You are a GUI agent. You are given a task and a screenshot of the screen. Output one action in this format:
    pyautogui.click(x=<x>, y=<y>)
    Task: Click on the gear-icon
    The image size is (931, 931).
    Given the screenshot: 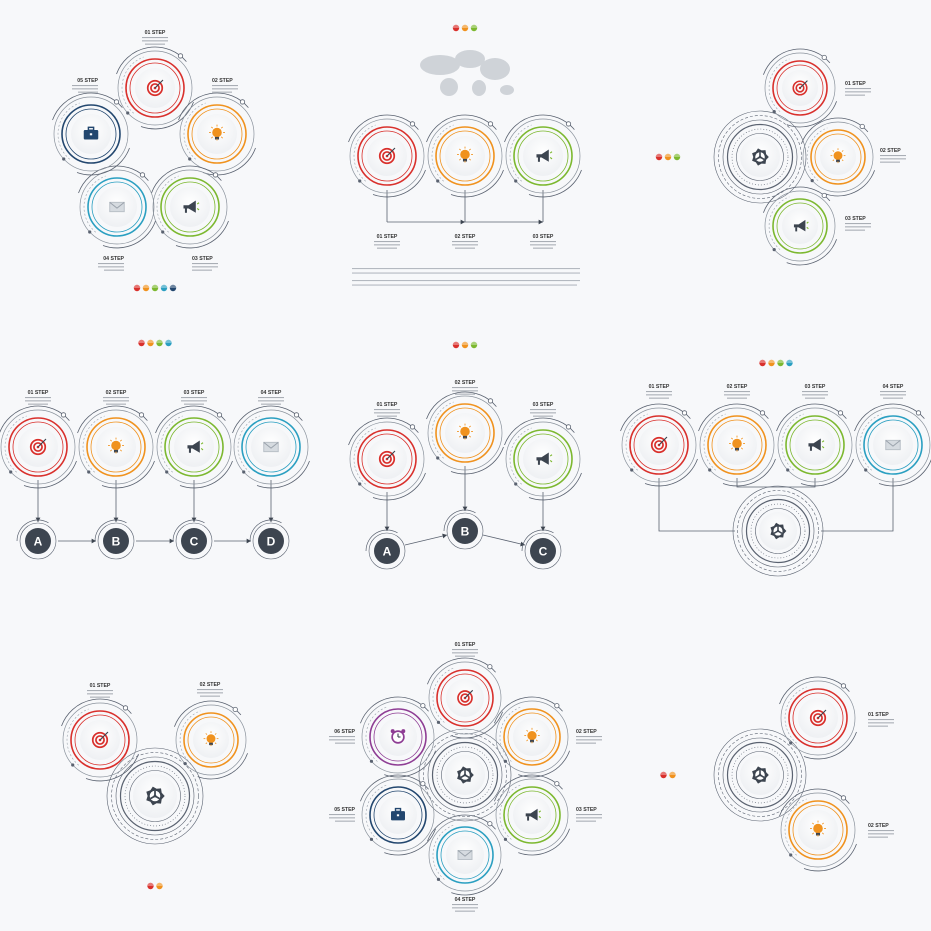 What is the action you would take?
    pyautogui.click(x=465, y=775)
    